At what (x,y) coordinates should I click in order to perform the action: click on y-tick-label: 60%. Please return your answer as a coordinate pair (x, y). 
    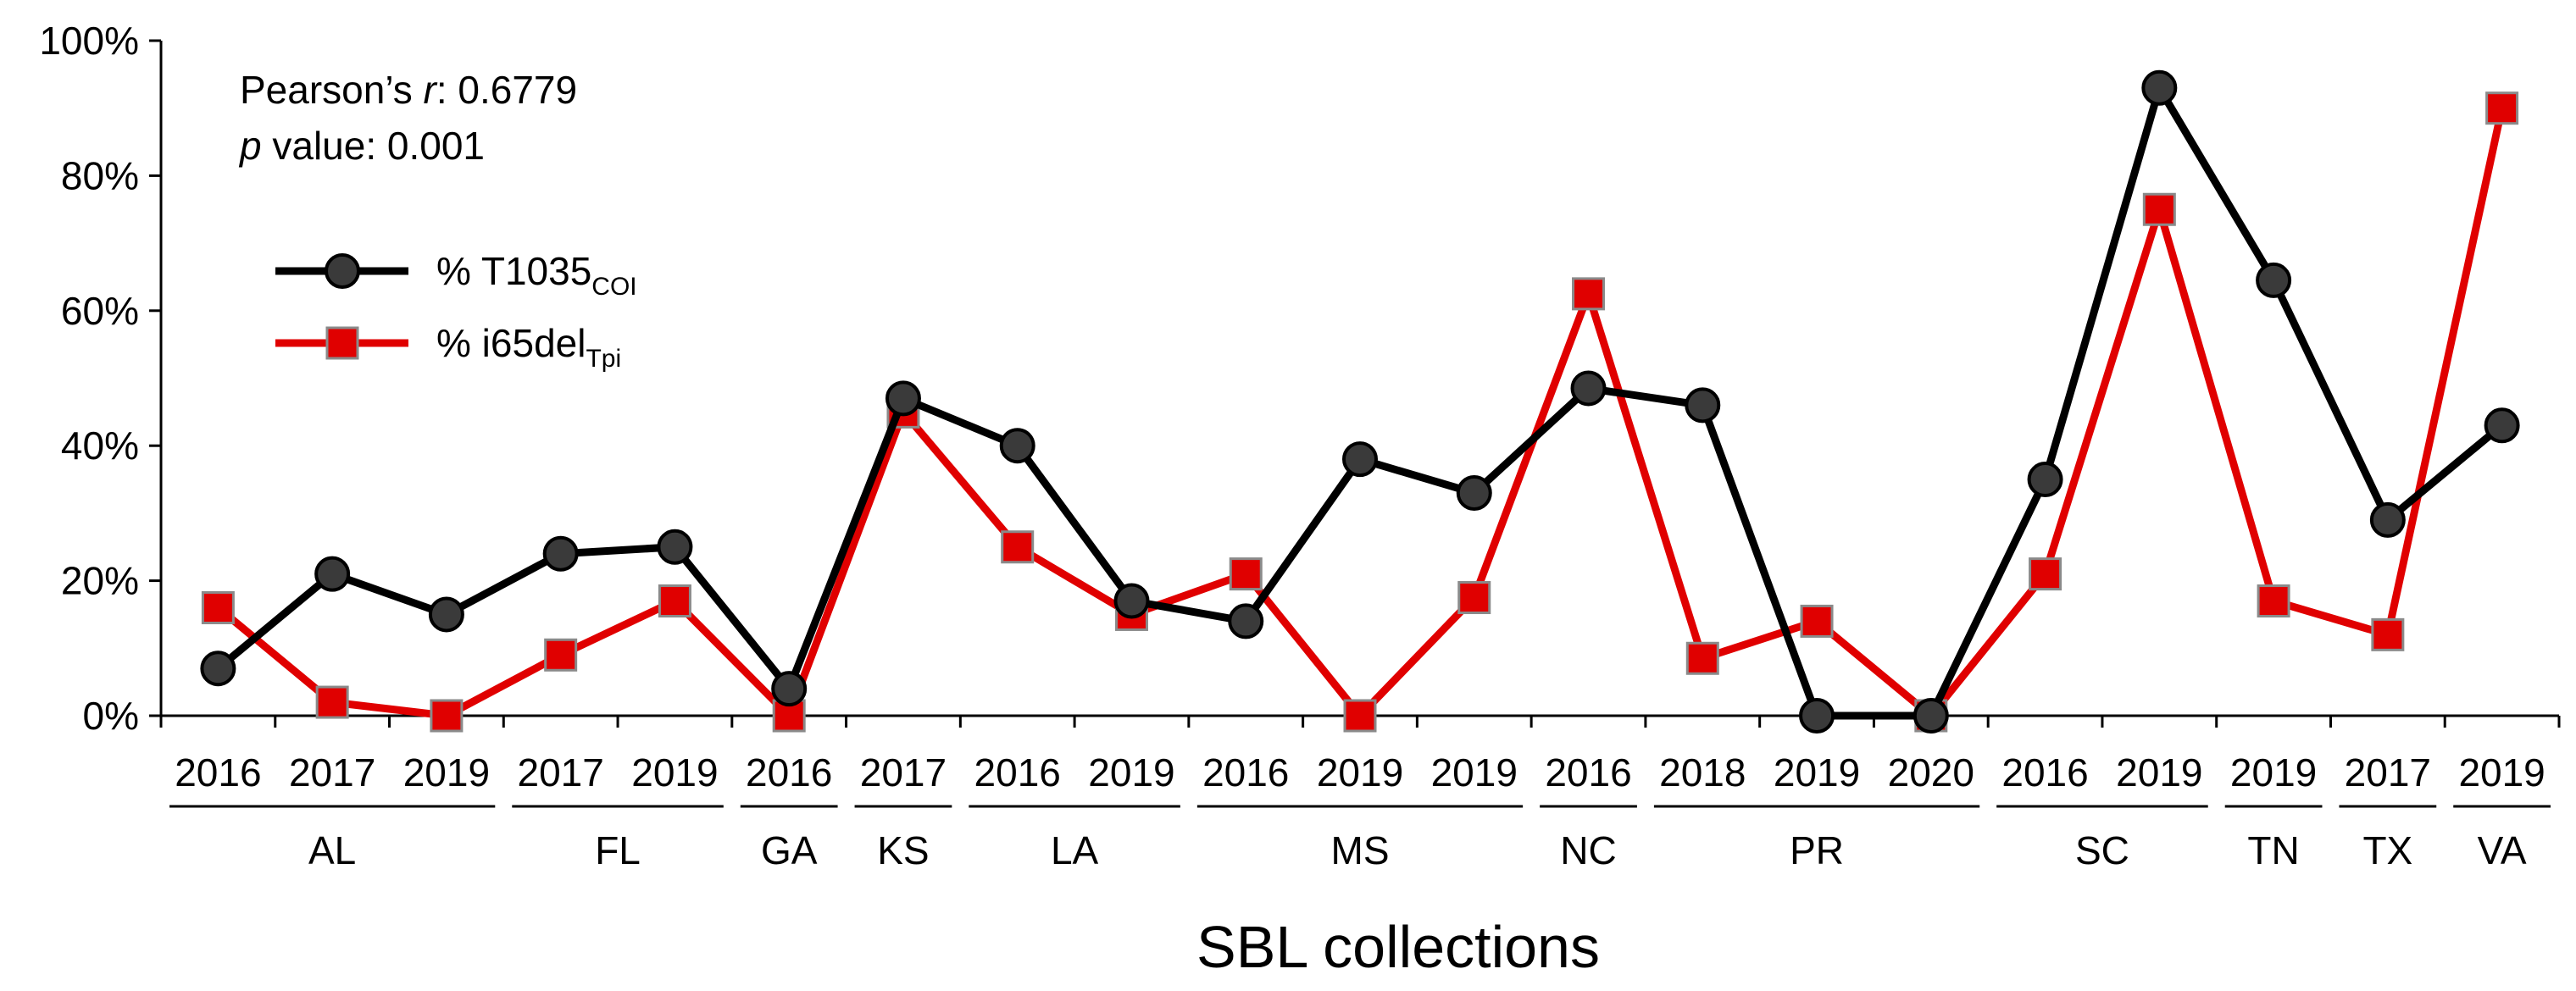
    Looking at the image, I should click on (100, 311).